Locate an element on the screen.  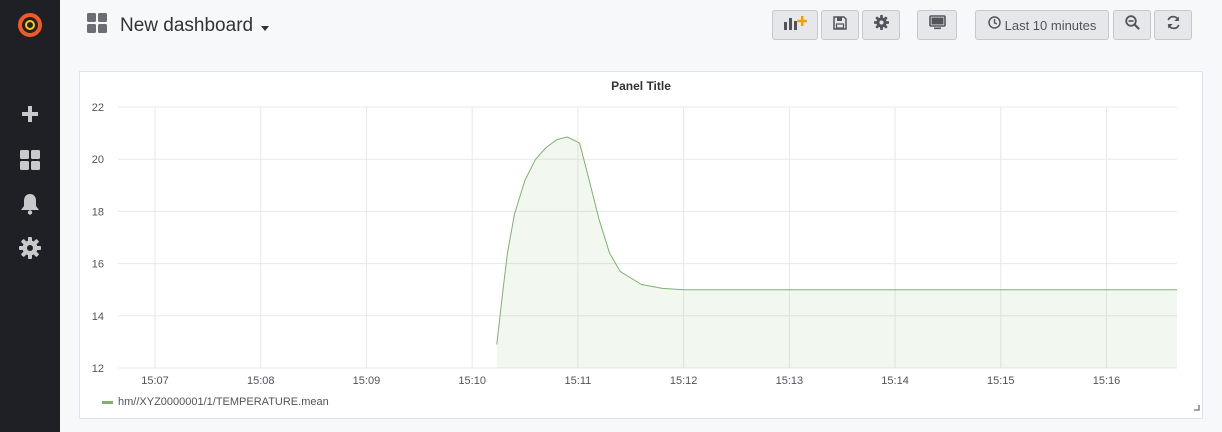
refresh-icon is located at coordinates (1173, 25).